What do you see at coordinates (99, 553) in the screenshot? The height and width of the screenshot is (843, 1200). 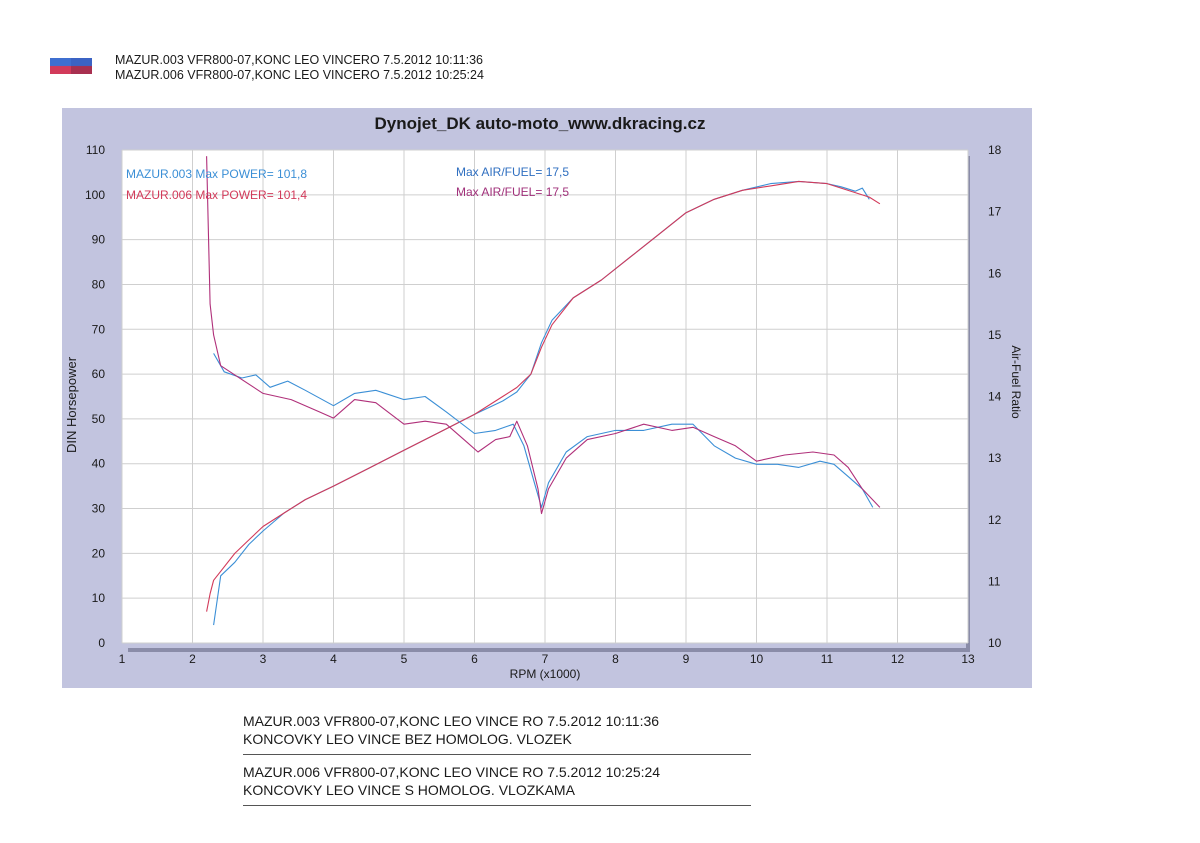 I see `y-tick-label: 20` at bounding box center [99, 553].